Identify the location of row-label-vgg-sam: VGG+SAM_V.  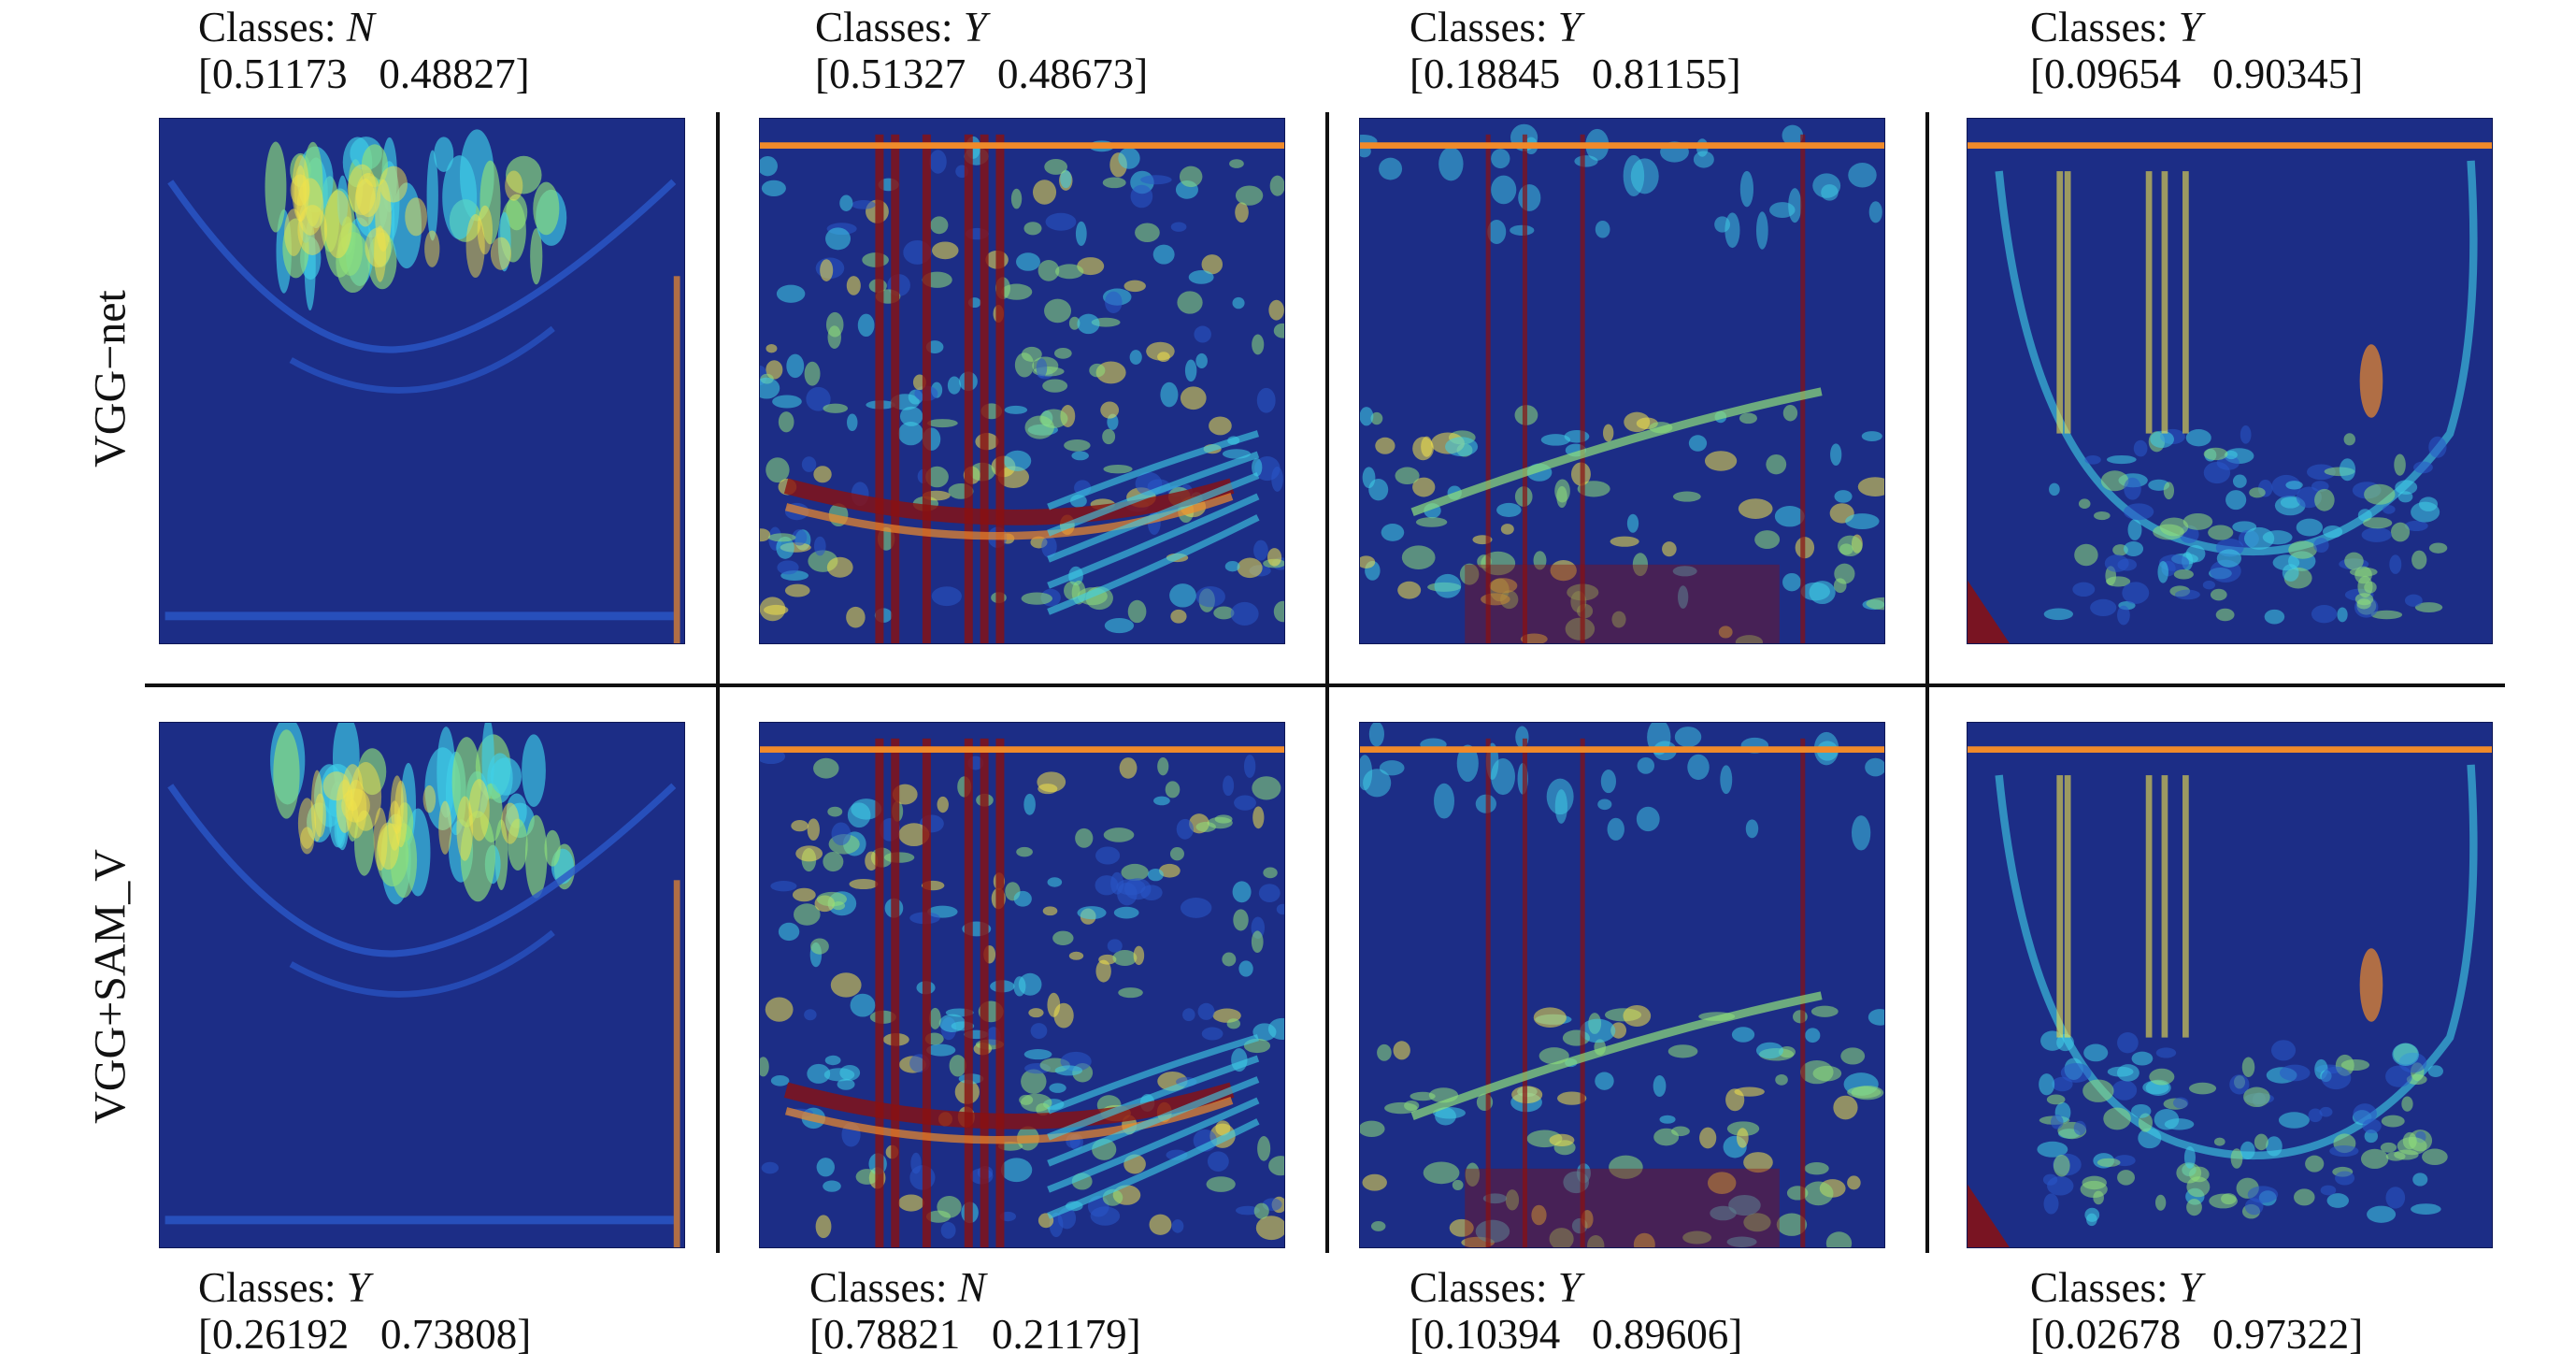
(110, 987).